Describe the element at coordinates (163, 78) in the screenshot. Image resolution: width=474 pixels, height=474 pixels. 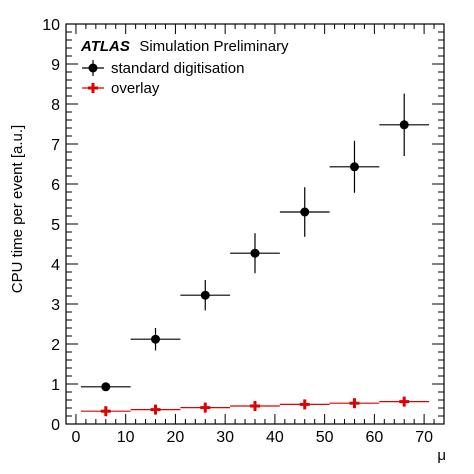
I see `legend: standard digitisation overlay` at that location.